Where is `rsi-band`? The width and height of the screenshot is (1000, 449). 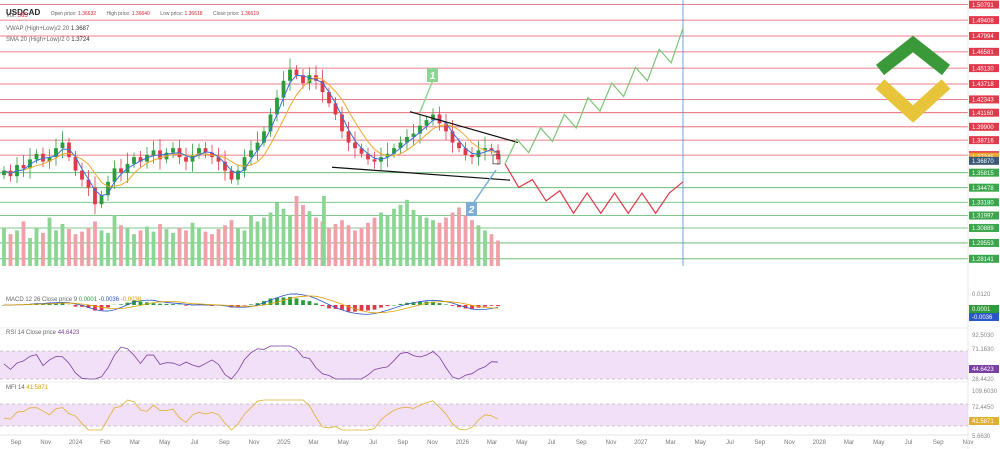
rsi-band is located at coordinates (484, 365).